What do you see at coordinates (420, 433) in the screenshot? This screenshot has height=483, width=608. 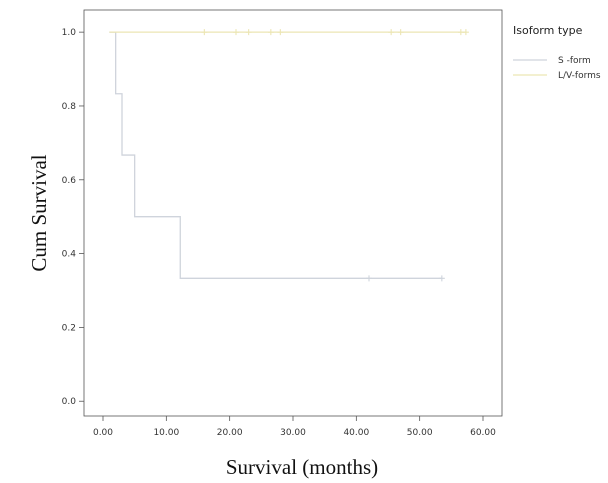 I see `x-tick-label: 50.00` at bounding box center [420, 433].